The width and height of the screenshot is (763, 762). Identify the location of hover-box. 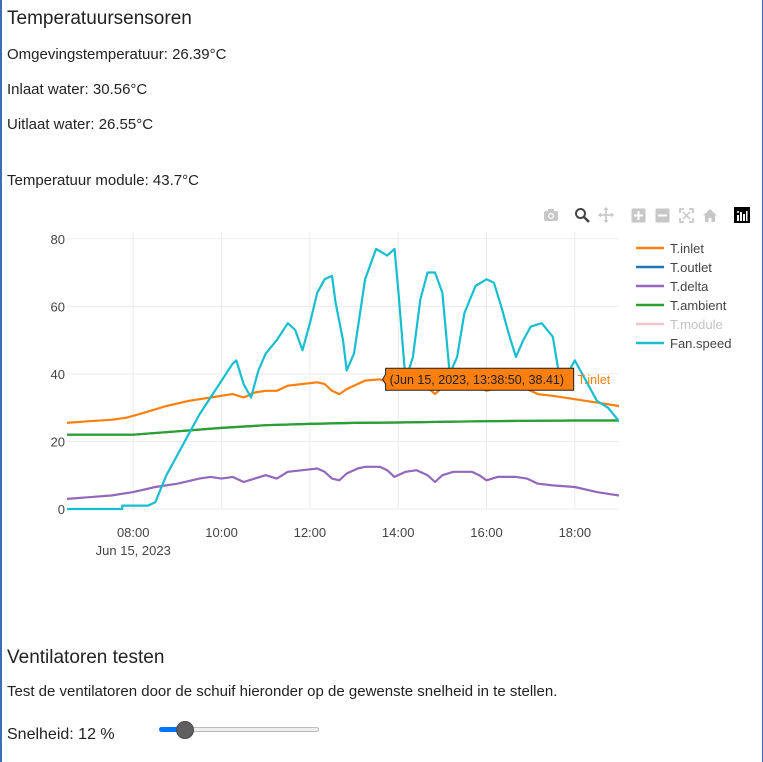
(478, 379).